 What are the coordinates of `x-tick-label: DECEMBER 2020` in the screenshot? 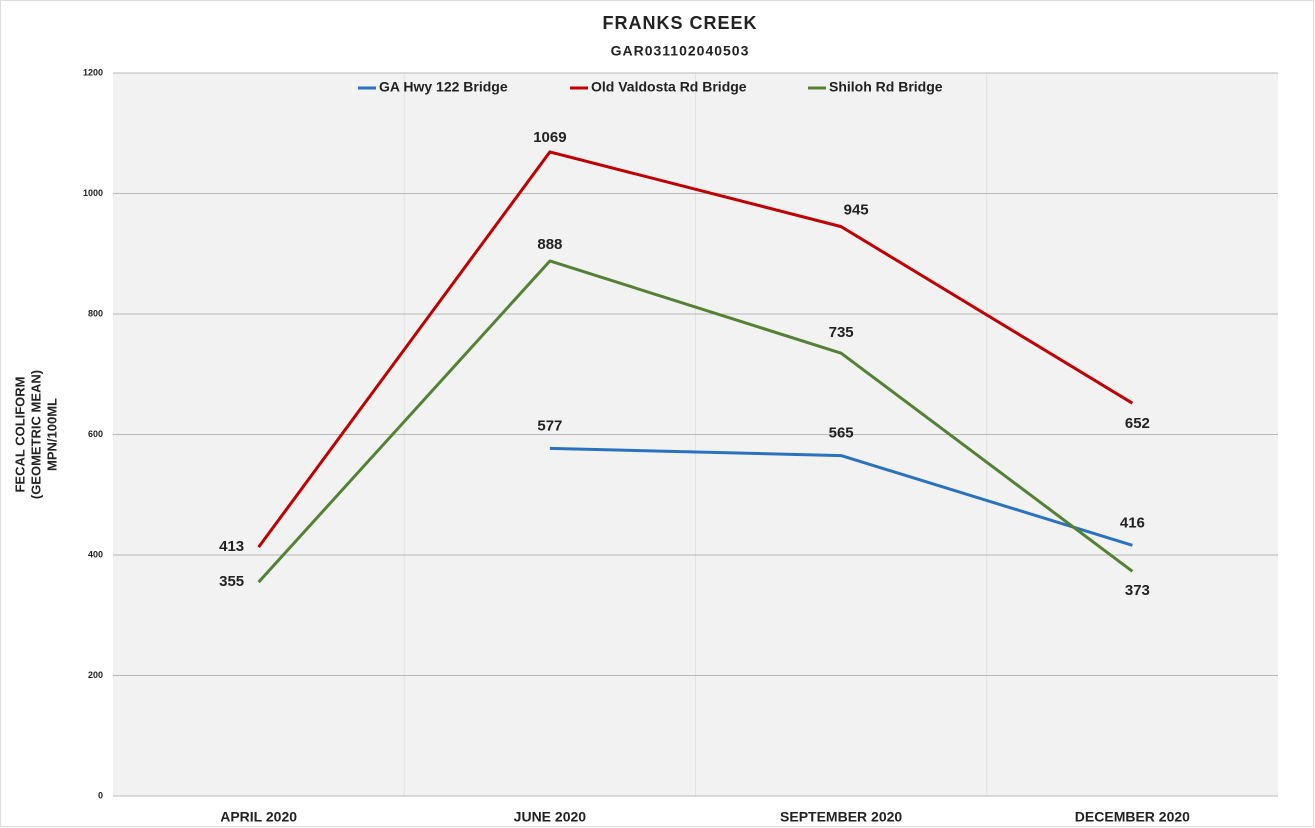 It's located at (1132, 817).